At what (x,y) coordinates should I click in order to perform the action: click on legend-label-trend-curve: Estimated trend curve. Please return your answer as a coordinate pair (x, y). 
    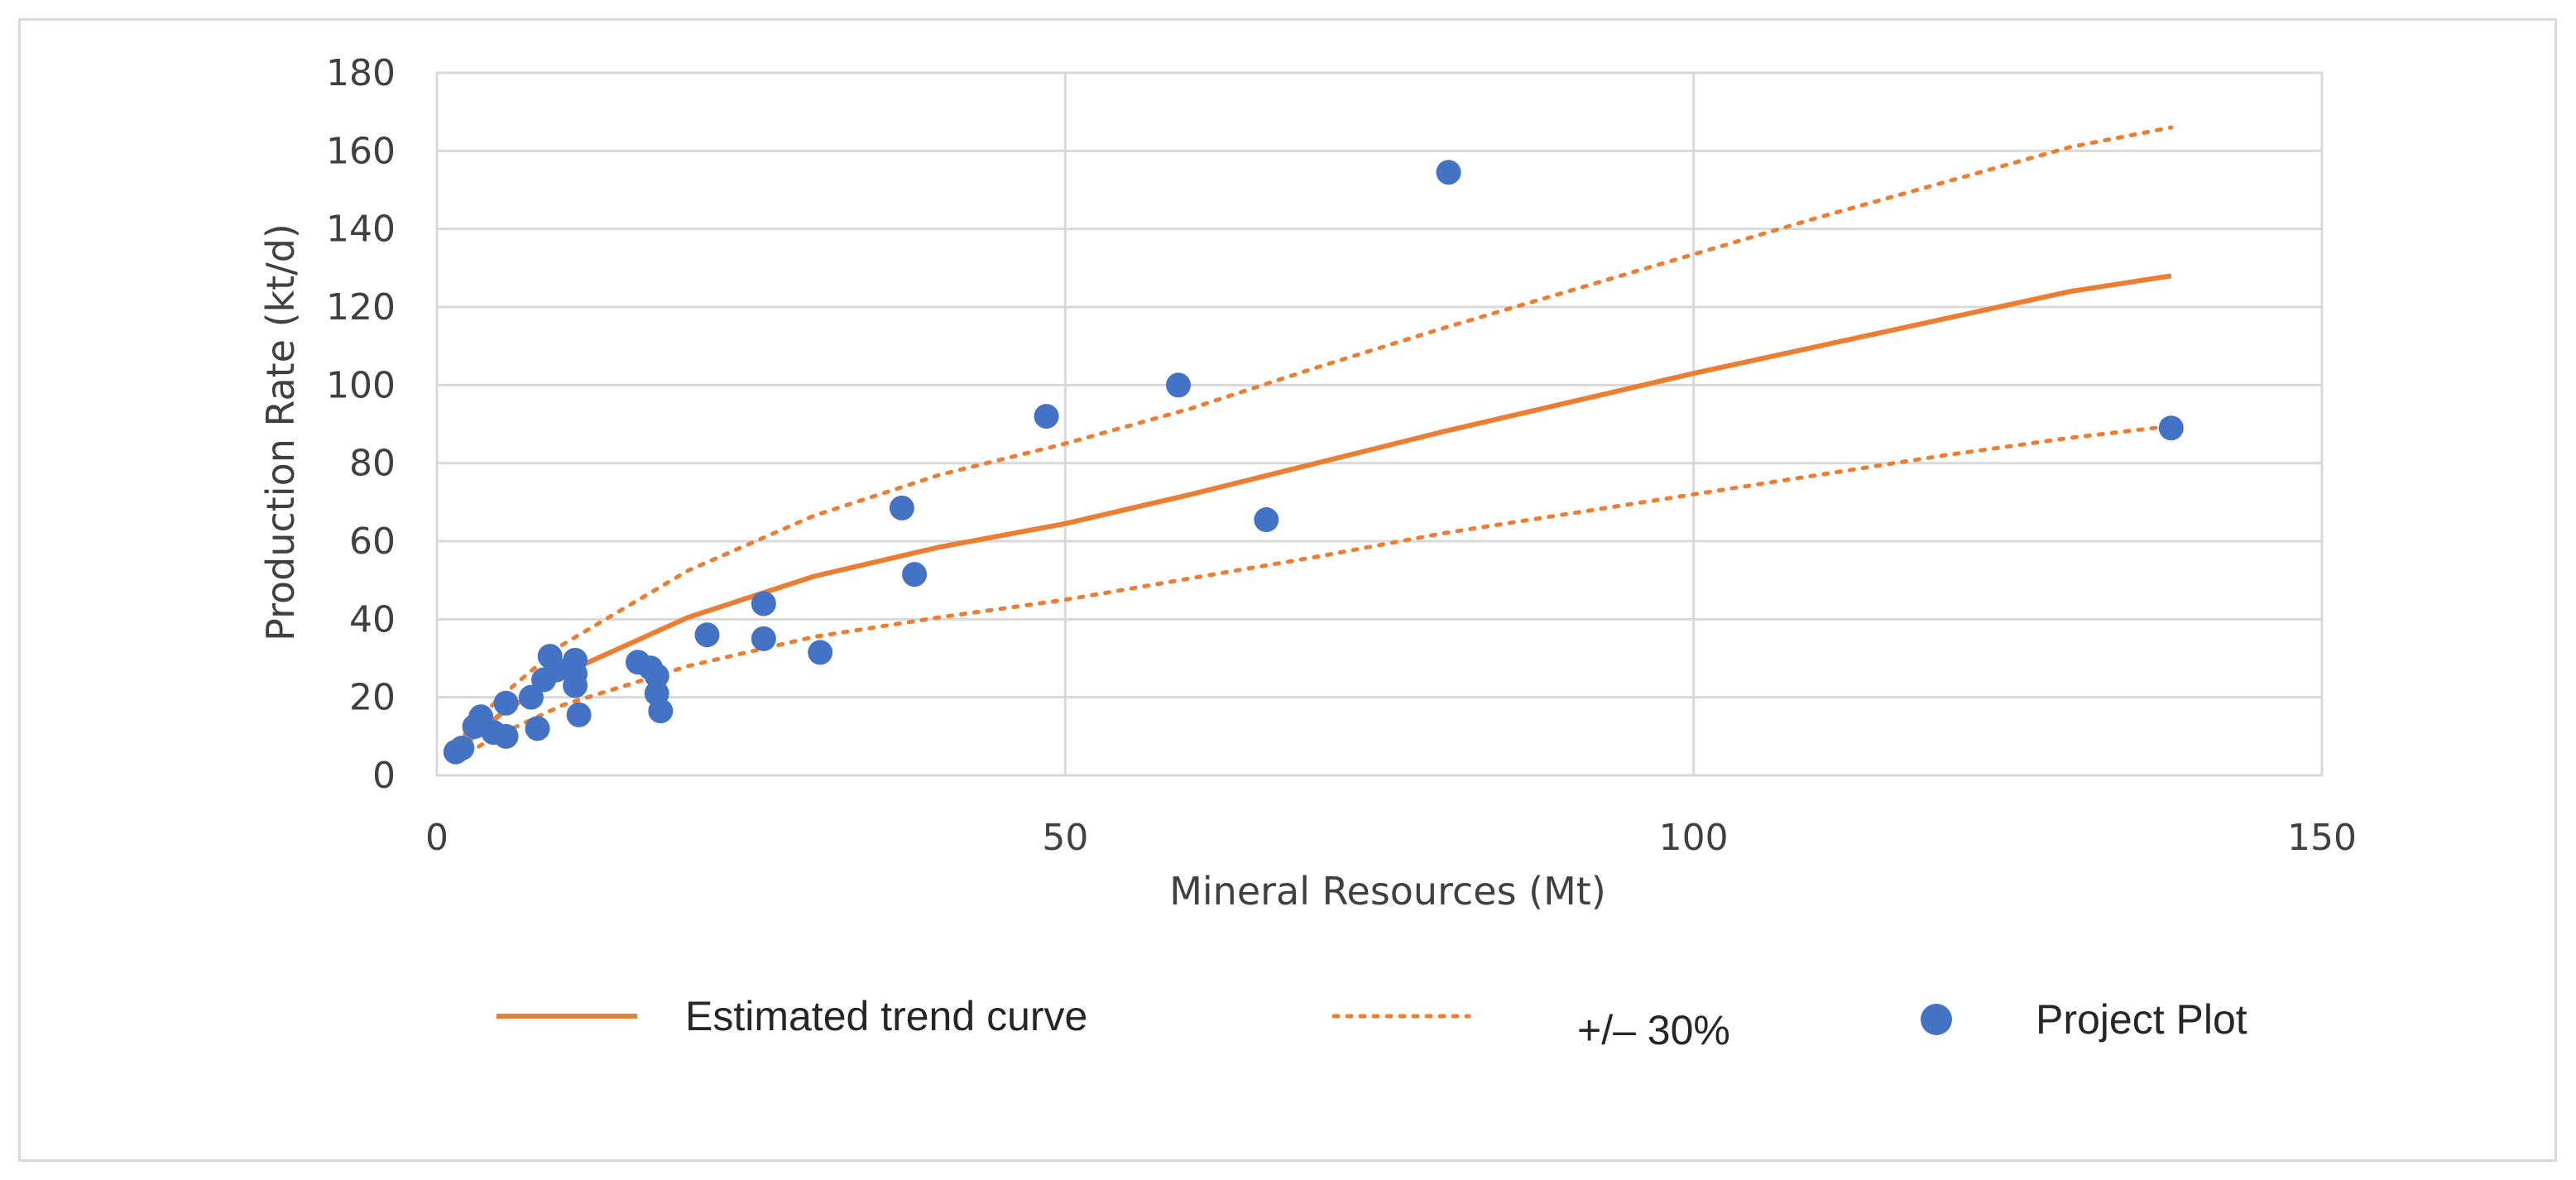
    Looking at the image, I should click on (886, 1016).